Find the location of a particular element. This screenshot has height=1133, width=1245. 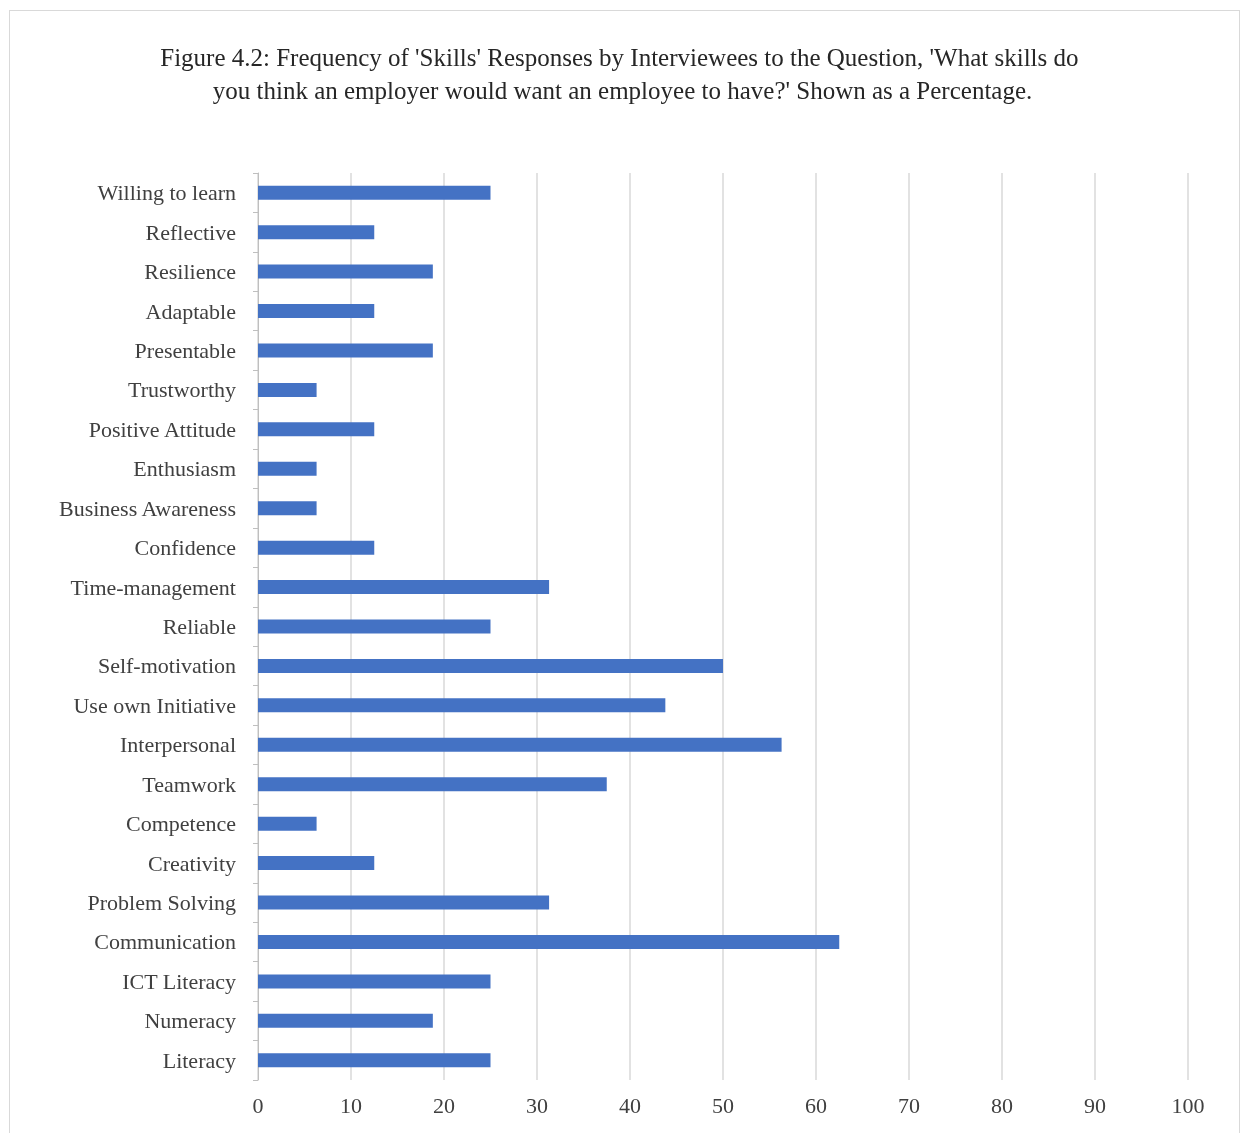

x-tick-label: 60 is located at coordinates (816, 1105).